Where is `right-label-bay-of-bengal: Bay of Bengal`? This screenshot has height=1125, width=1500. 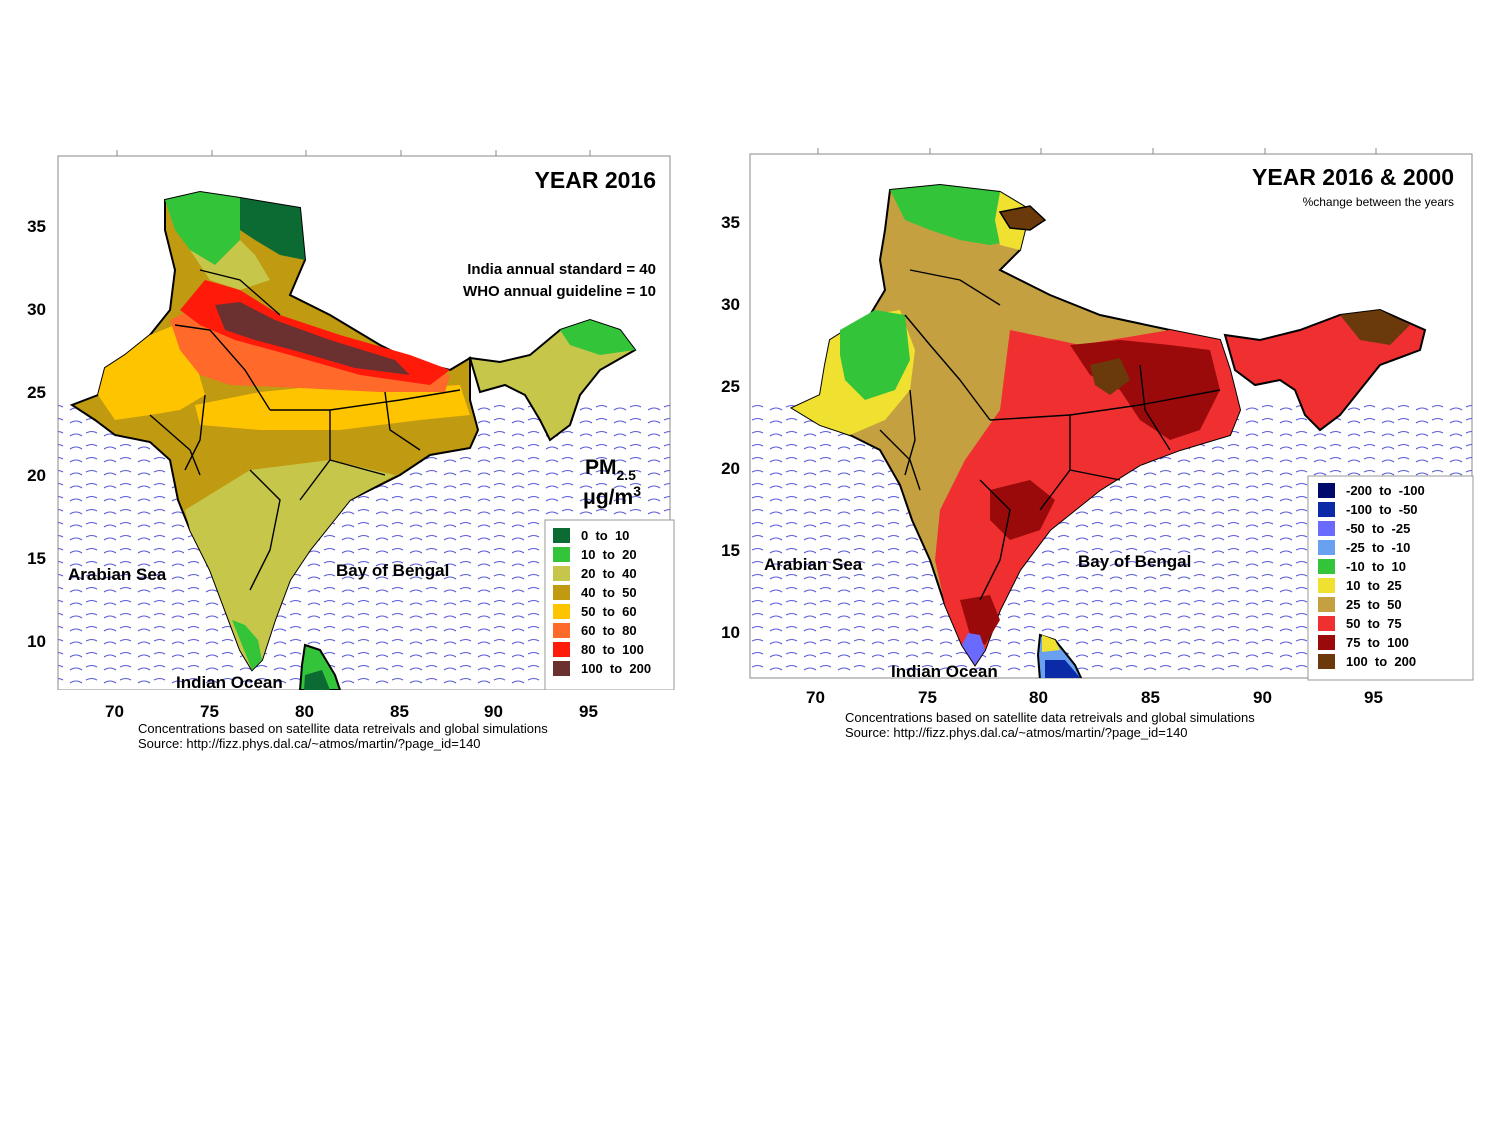 right-label-bay-of-bengal: Bay of Bengal is located at coordinates (1134, 561).